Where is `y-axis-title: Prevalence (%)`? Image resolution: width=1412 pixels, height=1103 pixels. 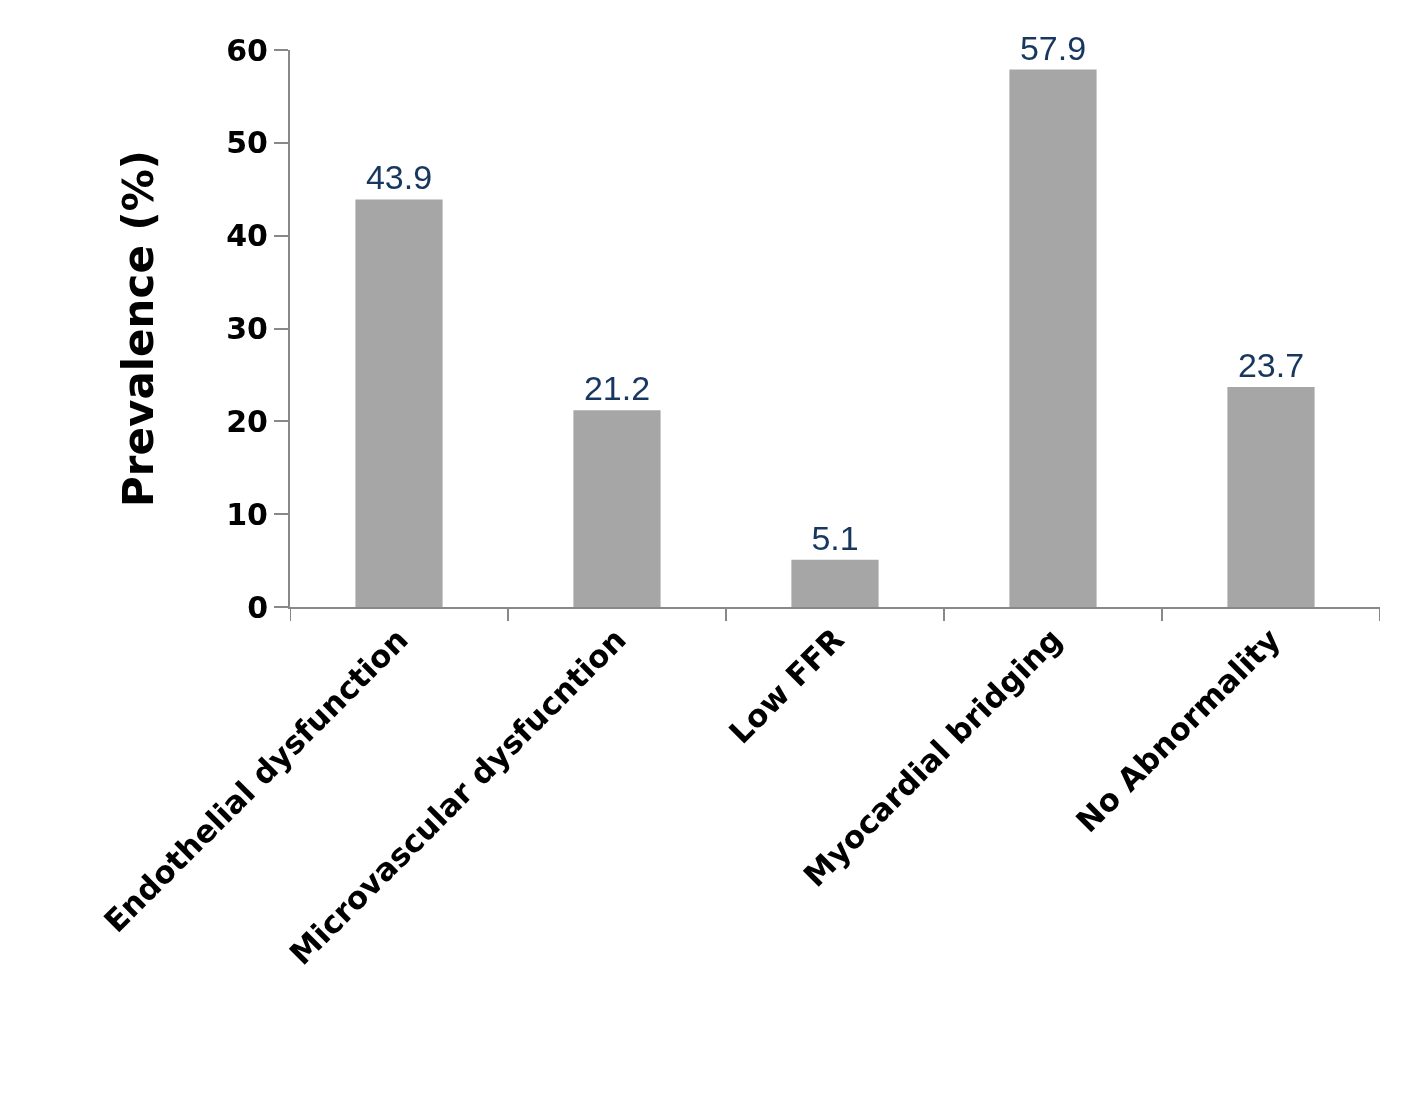 y-axis-title: Prevalence (%) is located at coordinates (138, 328).